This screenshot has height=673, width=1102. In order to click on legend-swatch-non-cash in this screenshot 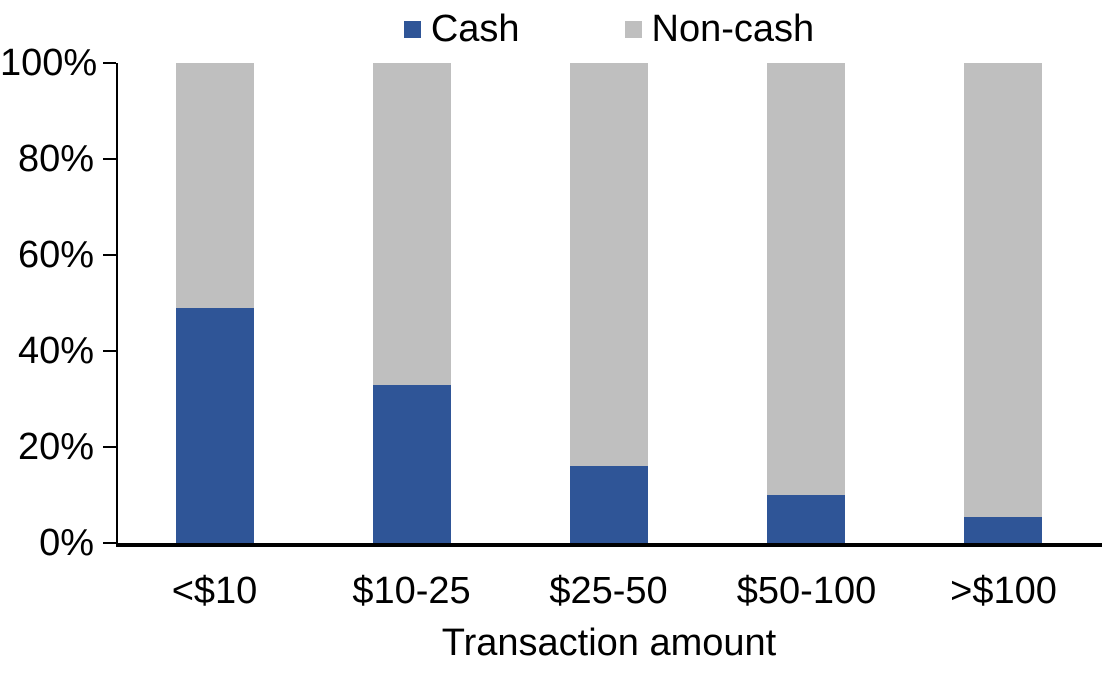, I will do `click(633, 29)`.